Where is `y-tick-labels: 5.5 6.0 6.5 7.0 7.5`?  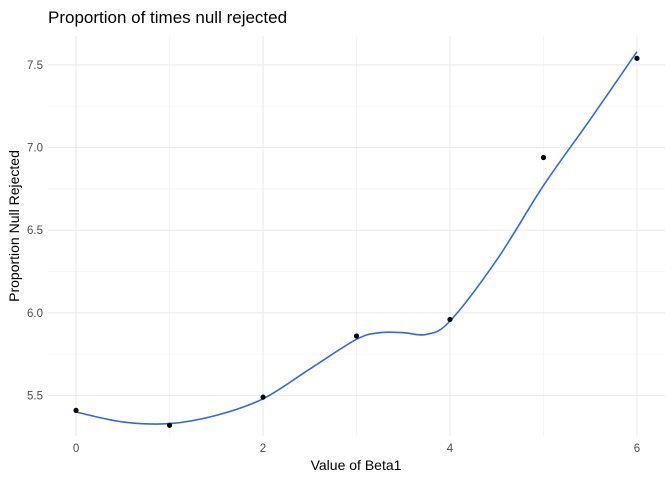 y-tick-labels: 5.5 6.0 6.5 7.0 7.5 is located at coordinates (35, 231).